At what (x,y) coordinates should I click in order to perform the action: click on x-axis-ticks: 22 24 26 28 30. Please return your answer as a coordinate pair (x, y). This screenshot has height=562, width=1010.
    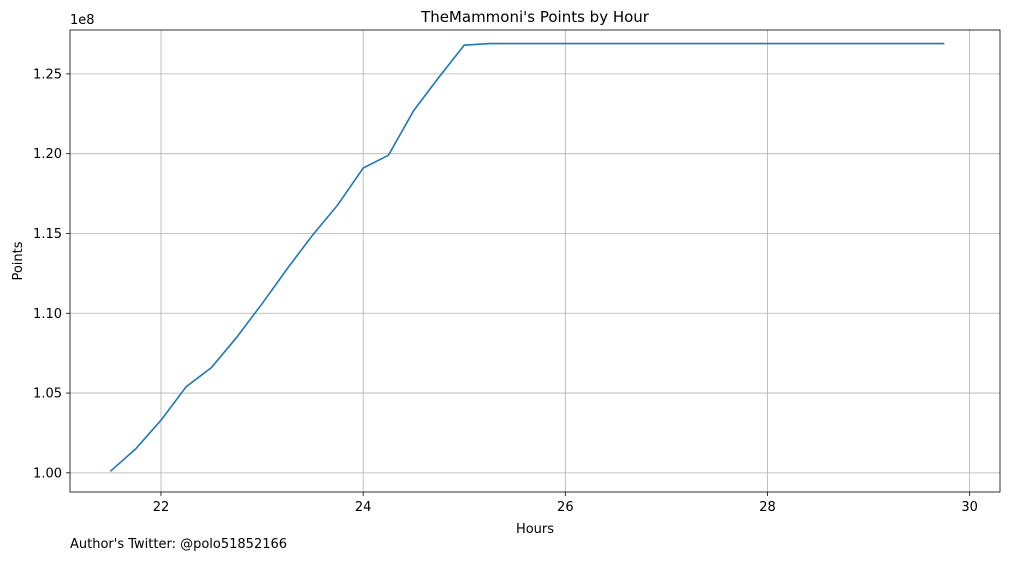
    Looking at the image, I should click on (565, 503).